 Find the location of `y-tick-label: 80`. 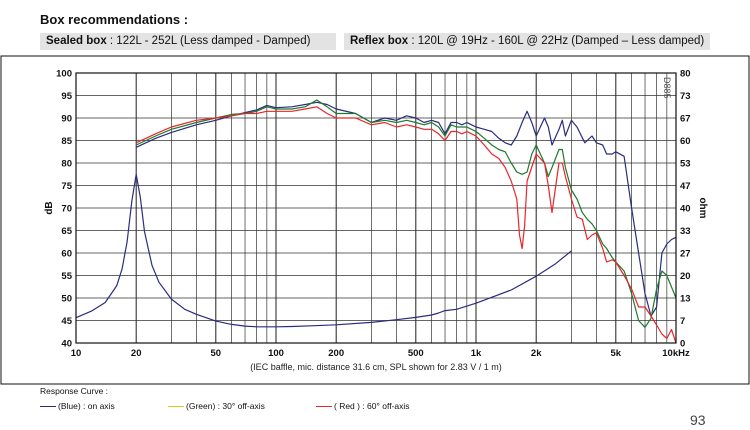

y-tick-label: 80 is located at coordinates (66, 164).